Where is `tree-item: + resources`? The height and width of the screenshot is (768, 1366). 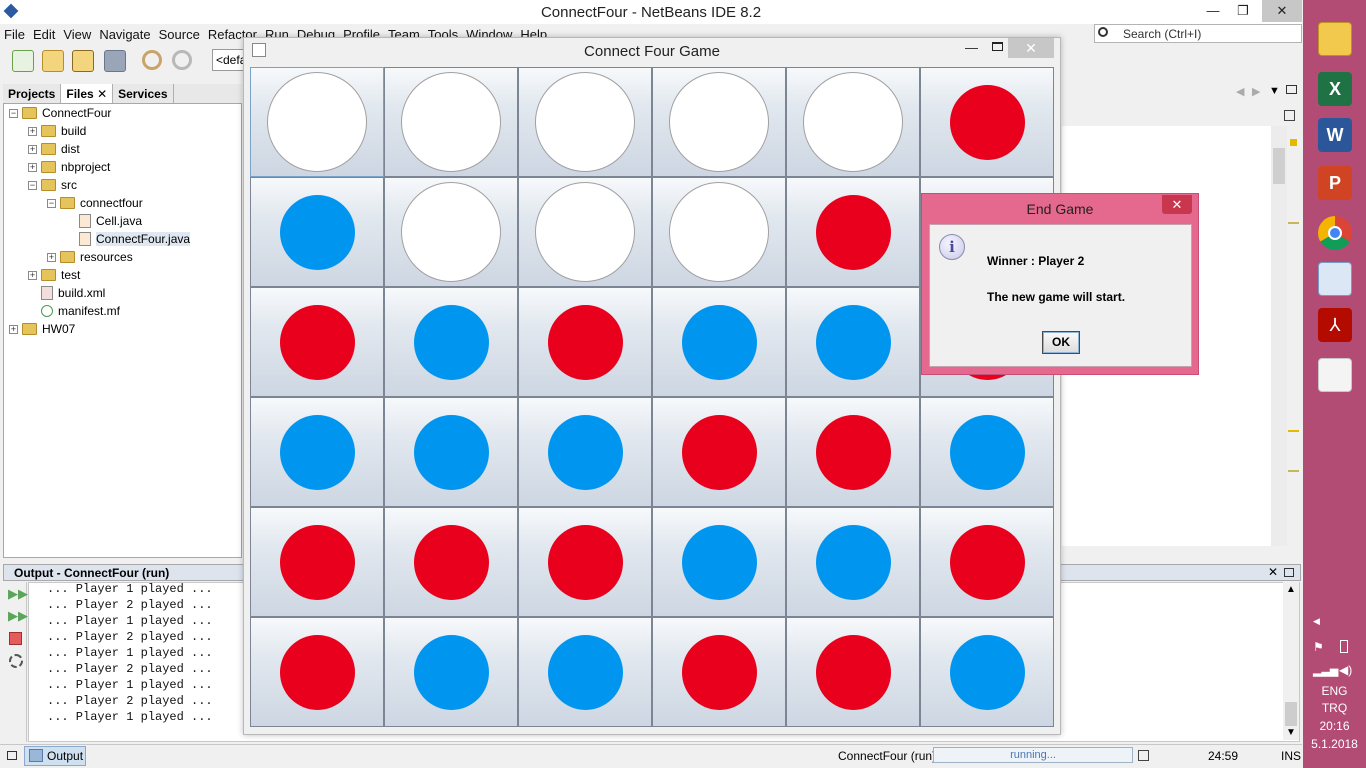 tree-item: + resources is located at coordinates (90, 257).